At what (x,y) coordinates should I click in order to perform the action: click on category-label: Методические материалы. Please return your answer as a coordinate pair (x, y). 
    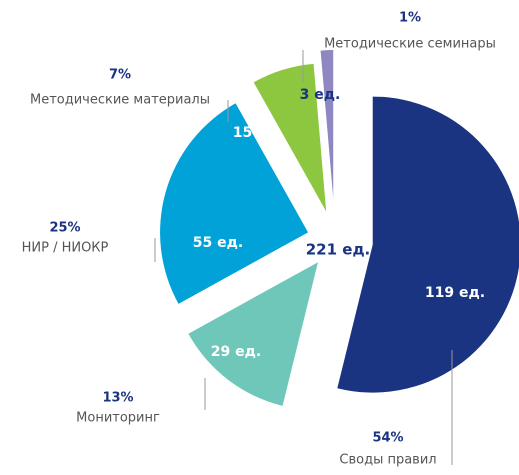
    Looking at the image, I should click on (120, 100).